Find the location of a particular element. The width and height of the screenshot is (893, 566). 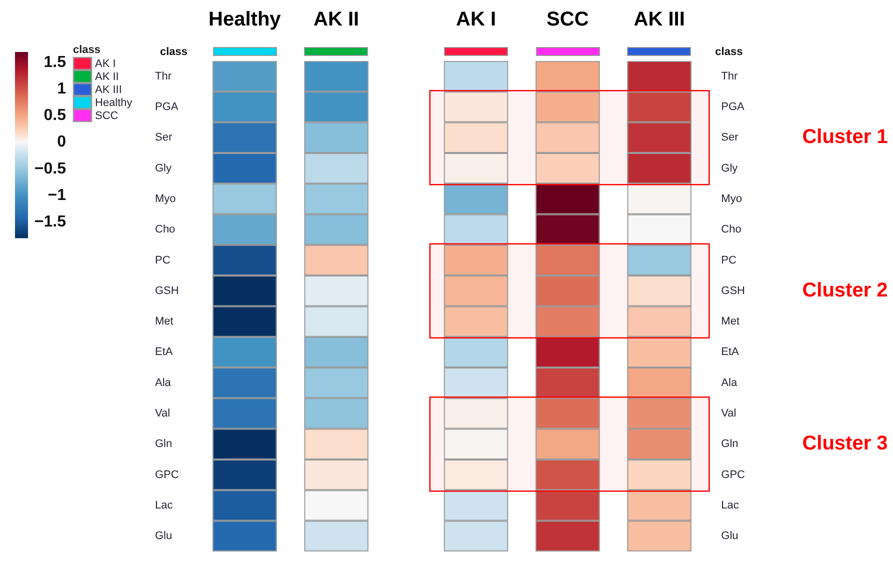

y-tick-label: EtA is located at coordinates (730, 352).